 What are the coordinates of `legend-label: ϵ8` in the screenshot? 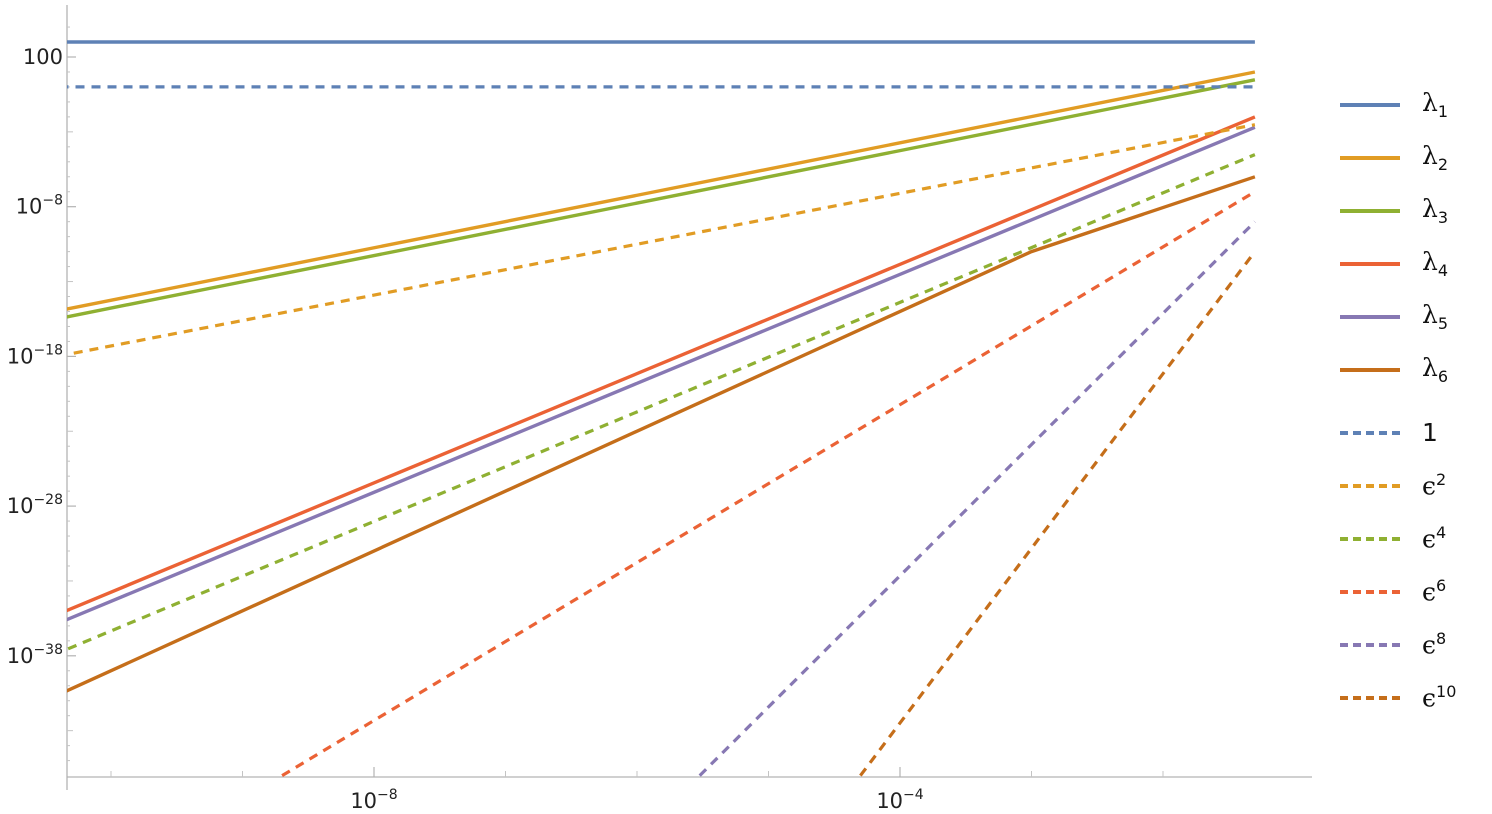 It's located at (1434, 644).